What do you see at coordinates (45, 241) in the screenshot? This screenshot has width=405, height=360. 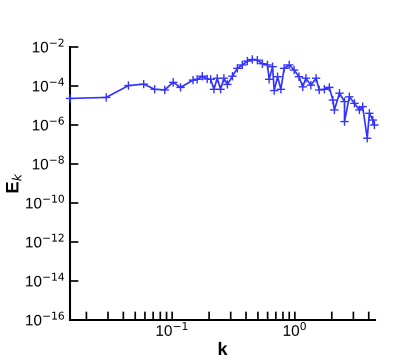 I see `y-tick-label: 10$^{−12}$` at bounding box center [45, 241].